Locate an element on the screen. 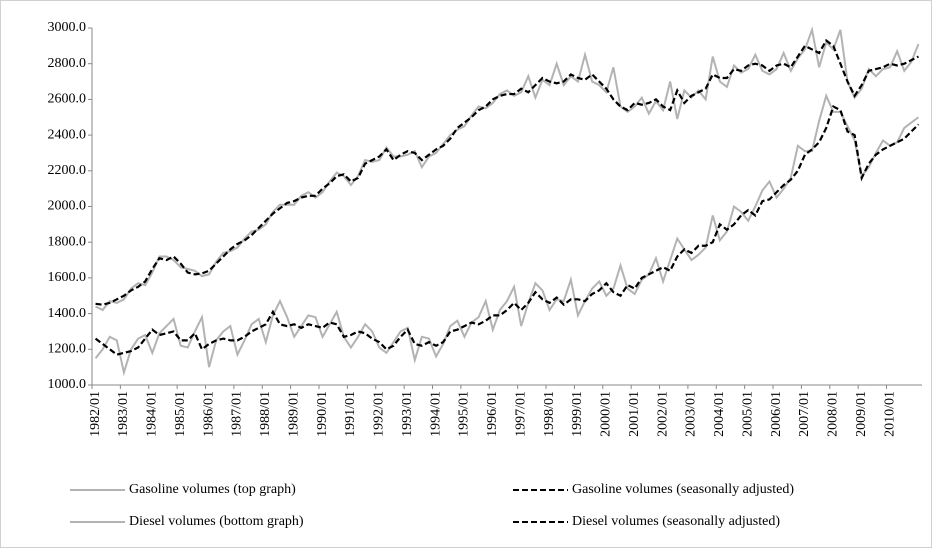 The image size is (933, 548). x-tick-label: 1995/01 is located at coordinates (464, 414).